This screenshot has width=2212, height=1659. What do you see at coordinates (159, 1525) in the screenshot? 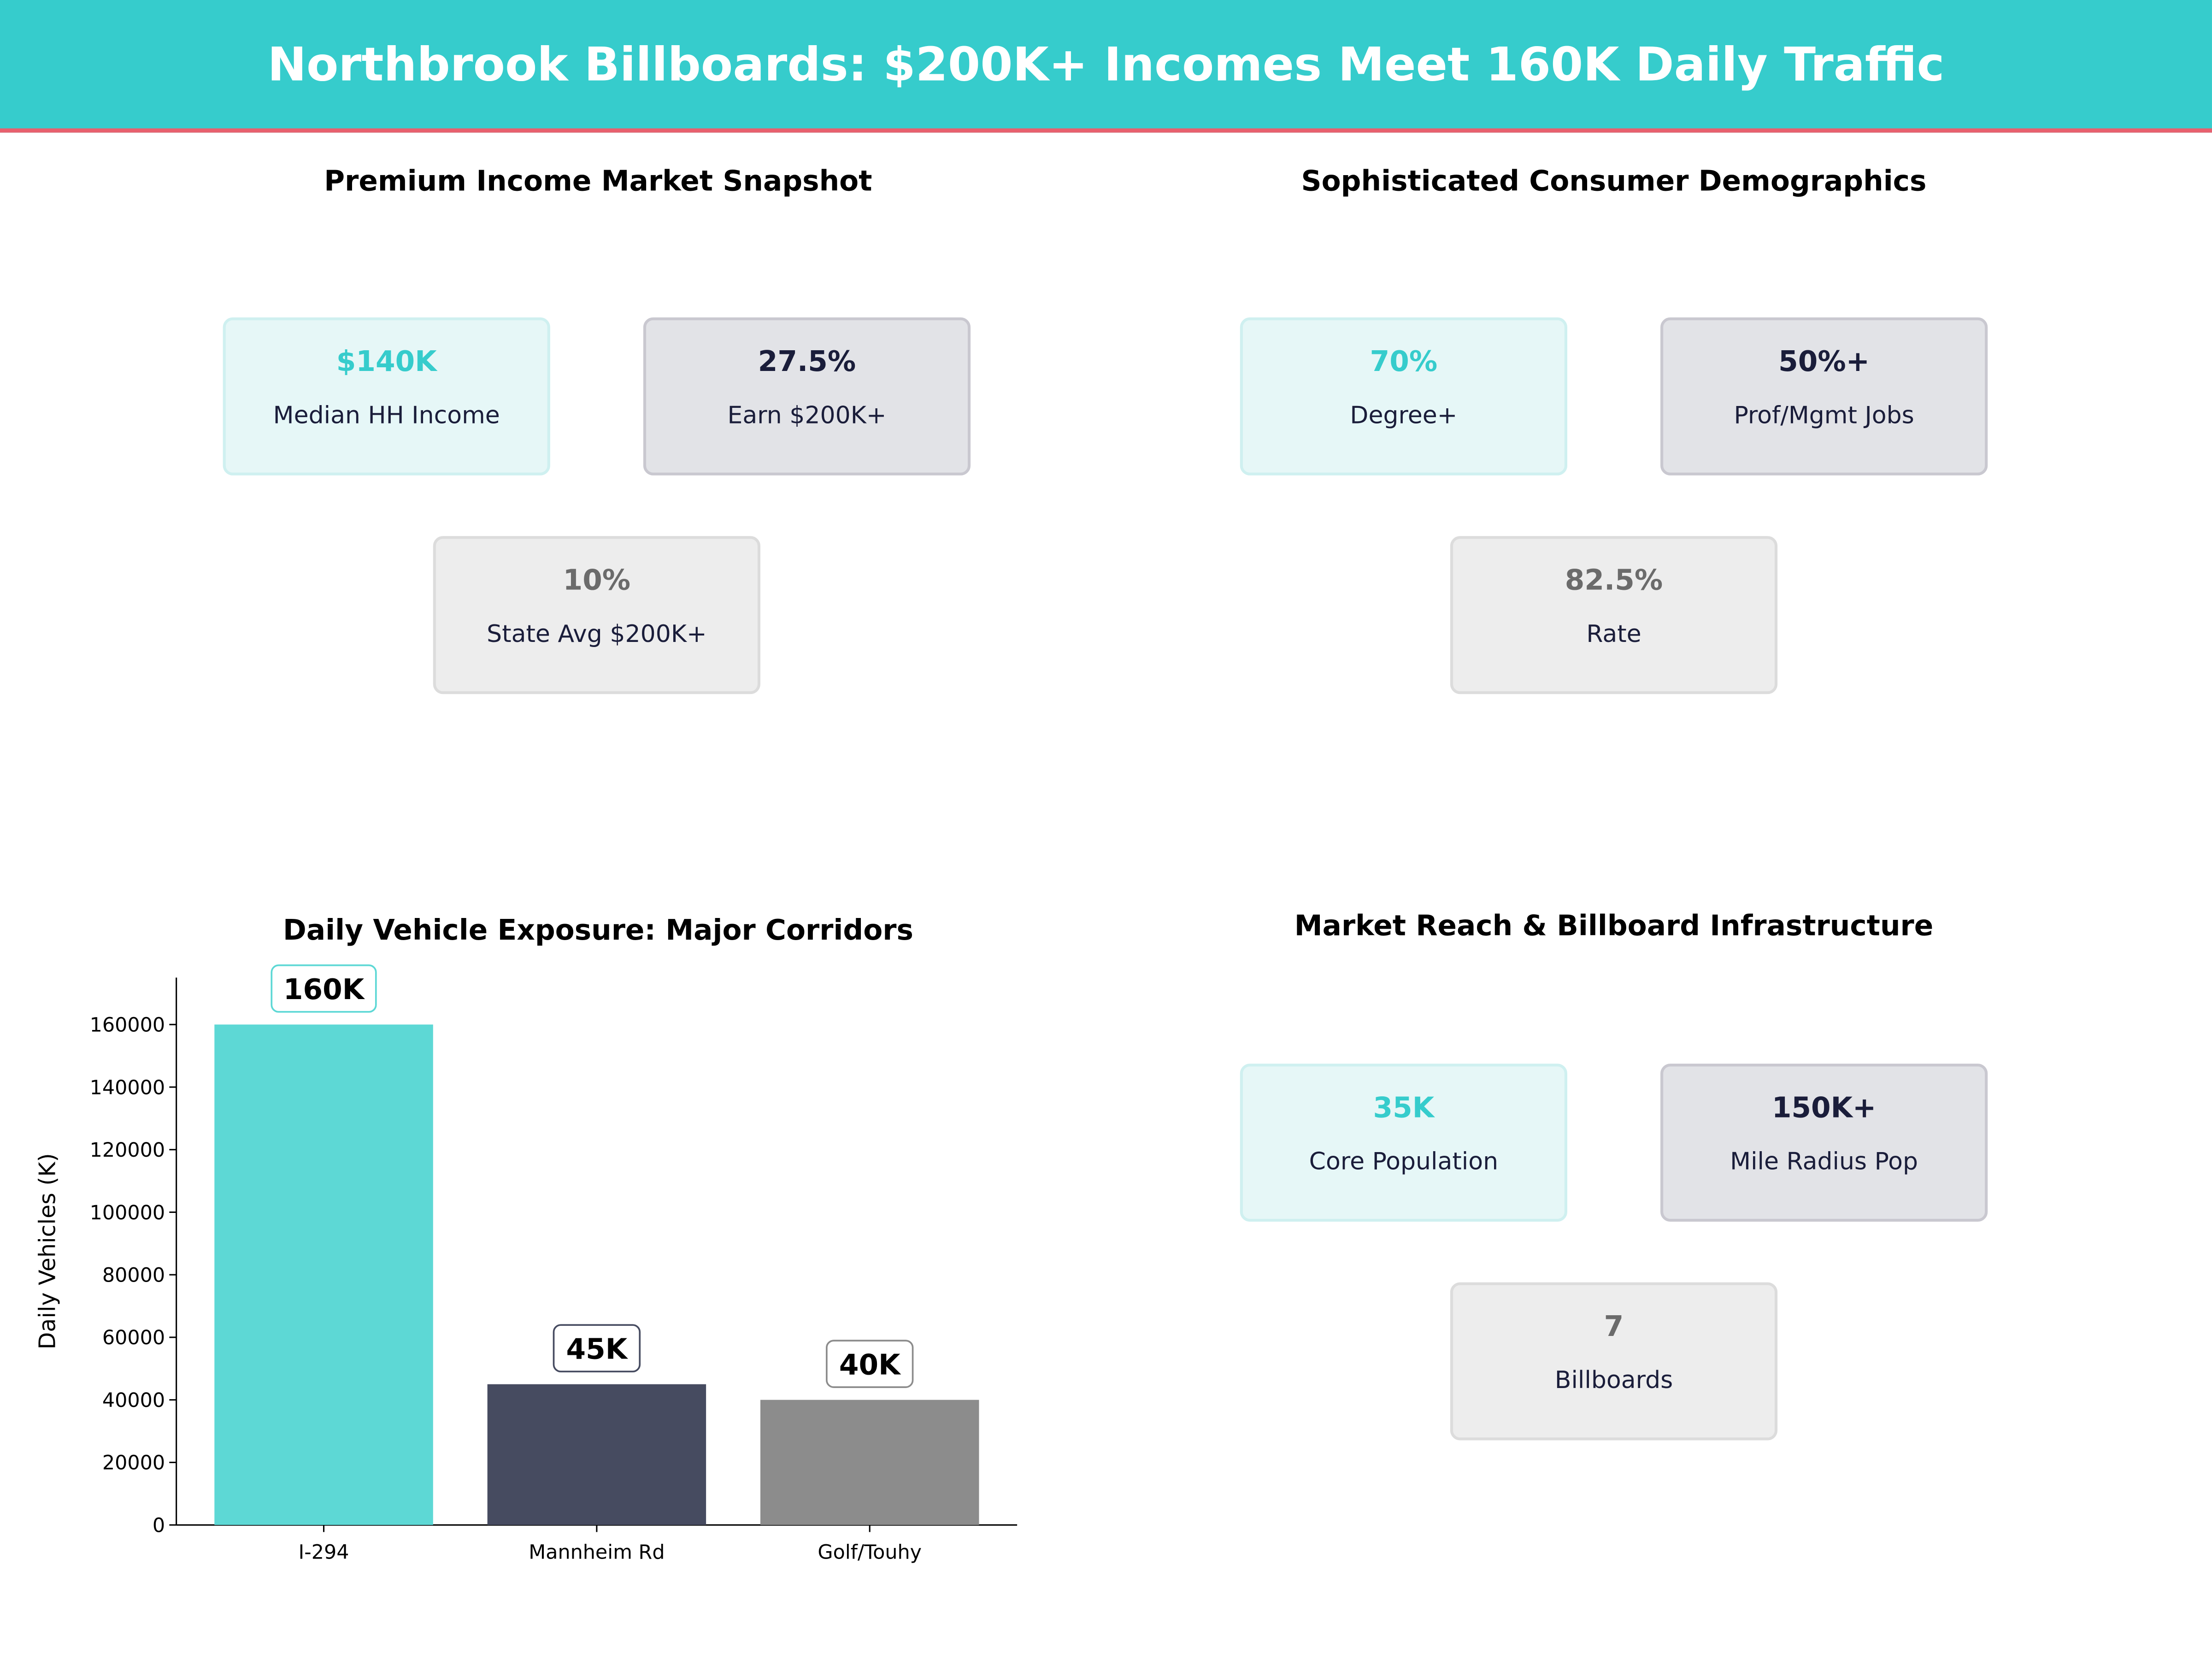
I see `y-tick-label: 0` at bounding box center [159, 1525].